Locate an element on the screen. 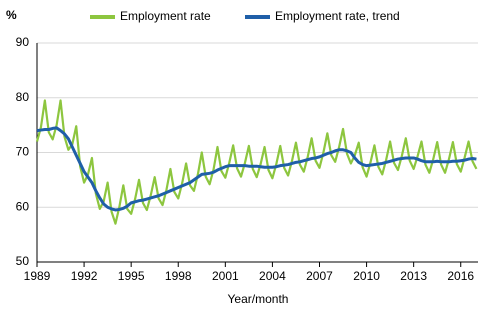 Image resolution: width=494 pixels, height=320 pixels. y-tick-label: 90 is located at coordinates (23, 42).